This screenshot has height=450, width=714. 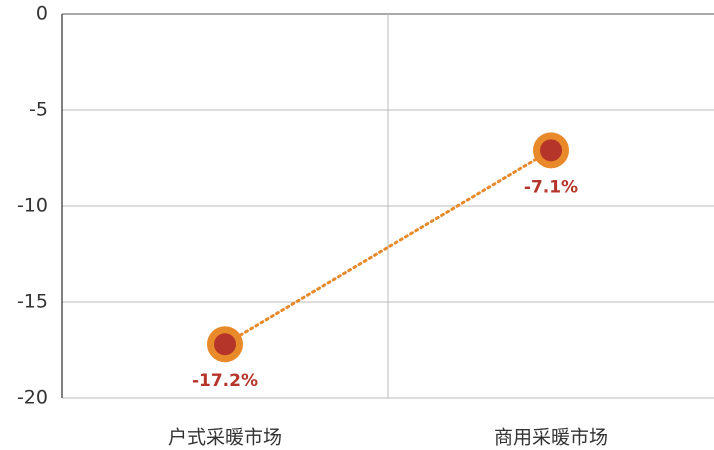 I want to click on value-label: -17.2%, so click(x=225, y=381).